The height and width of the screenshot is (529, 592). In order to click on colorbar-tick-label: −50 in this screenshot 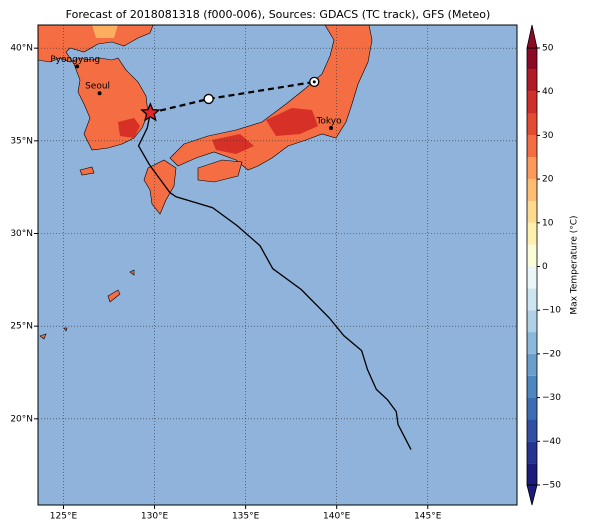, I will do `click(551, 486)`.